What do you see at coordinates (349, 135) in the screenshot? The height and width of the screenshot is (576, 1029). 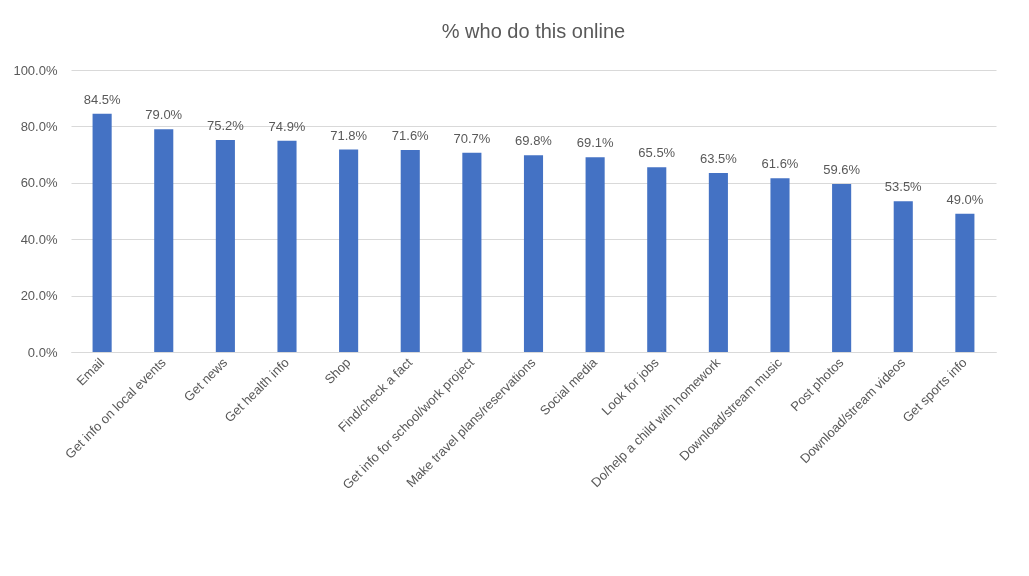 I see `data-label: 71.8%` at bounding box center [349, 135].